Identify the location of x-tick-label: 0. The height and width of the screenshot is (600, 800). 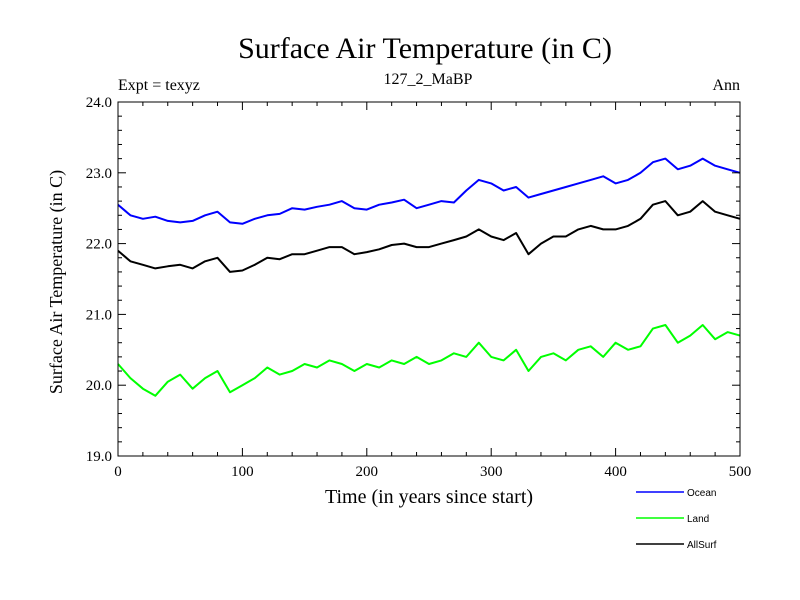
(118, 472).